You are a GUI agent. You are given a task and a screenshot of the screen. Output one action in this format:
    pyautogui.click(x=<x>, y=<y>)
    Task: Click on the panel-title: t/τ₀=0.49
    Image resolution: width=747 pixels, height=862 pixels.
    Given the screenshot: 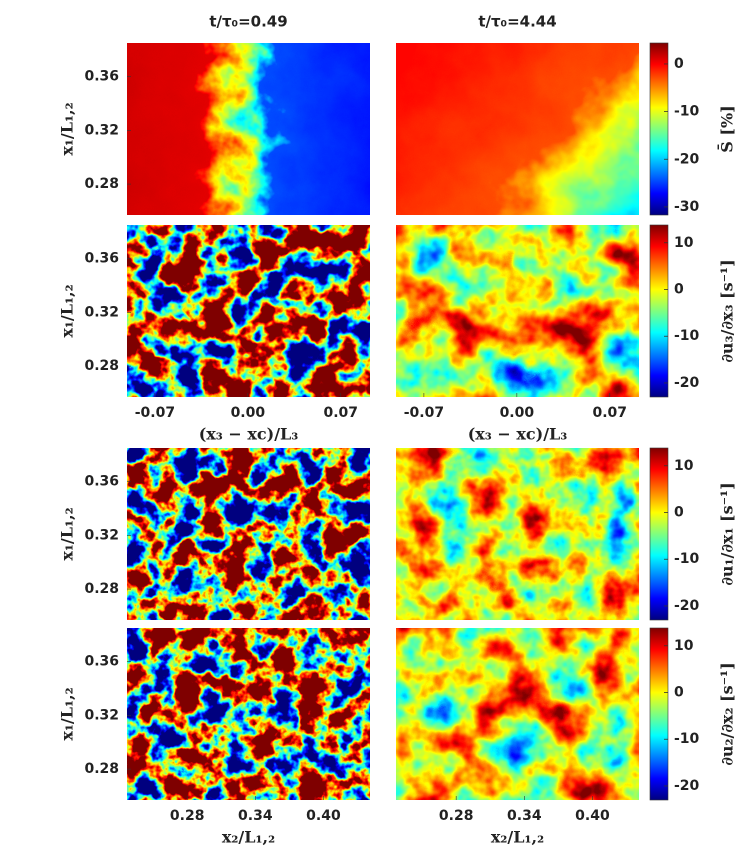 What is the action you would take?
    pyautogui.click(x=248, y=22)
    